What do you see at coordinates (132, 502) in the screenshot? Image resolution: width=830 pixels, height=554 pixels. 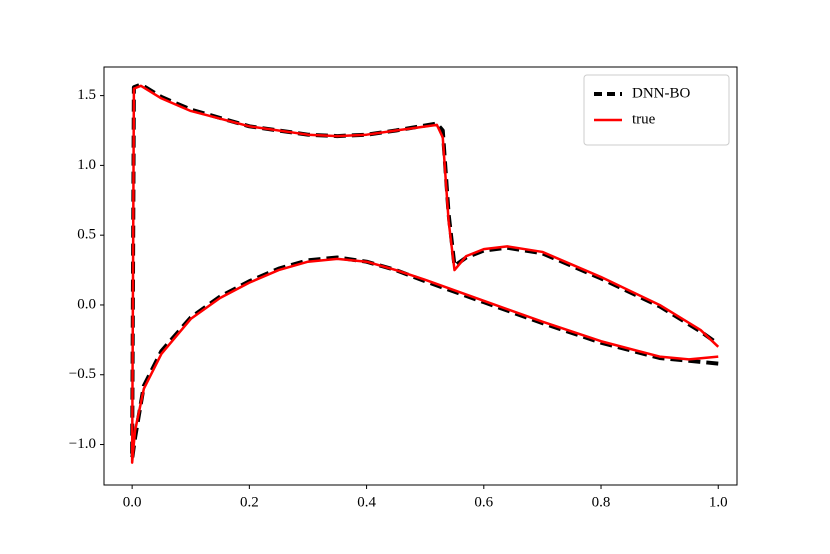 I see `x-tick-label: 0.0` at bounding box center [132, 502].